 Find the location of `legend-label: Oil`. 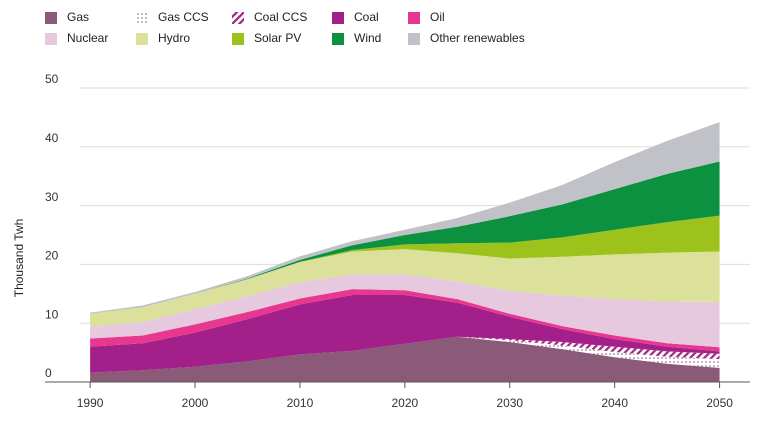

legend-label: Oil is located at coordinates (437, 17).